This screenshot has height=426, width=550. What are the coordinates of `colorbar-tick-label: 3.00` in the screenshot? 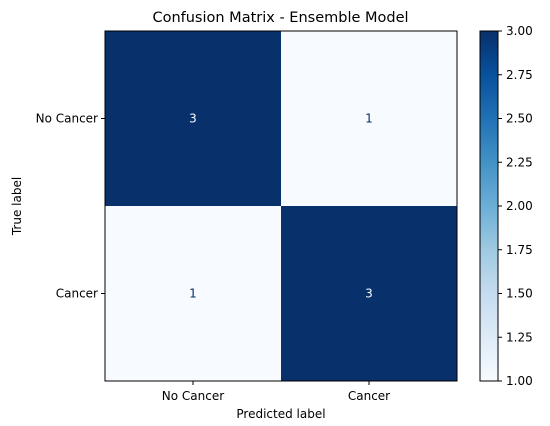 It's located at (519, 31).